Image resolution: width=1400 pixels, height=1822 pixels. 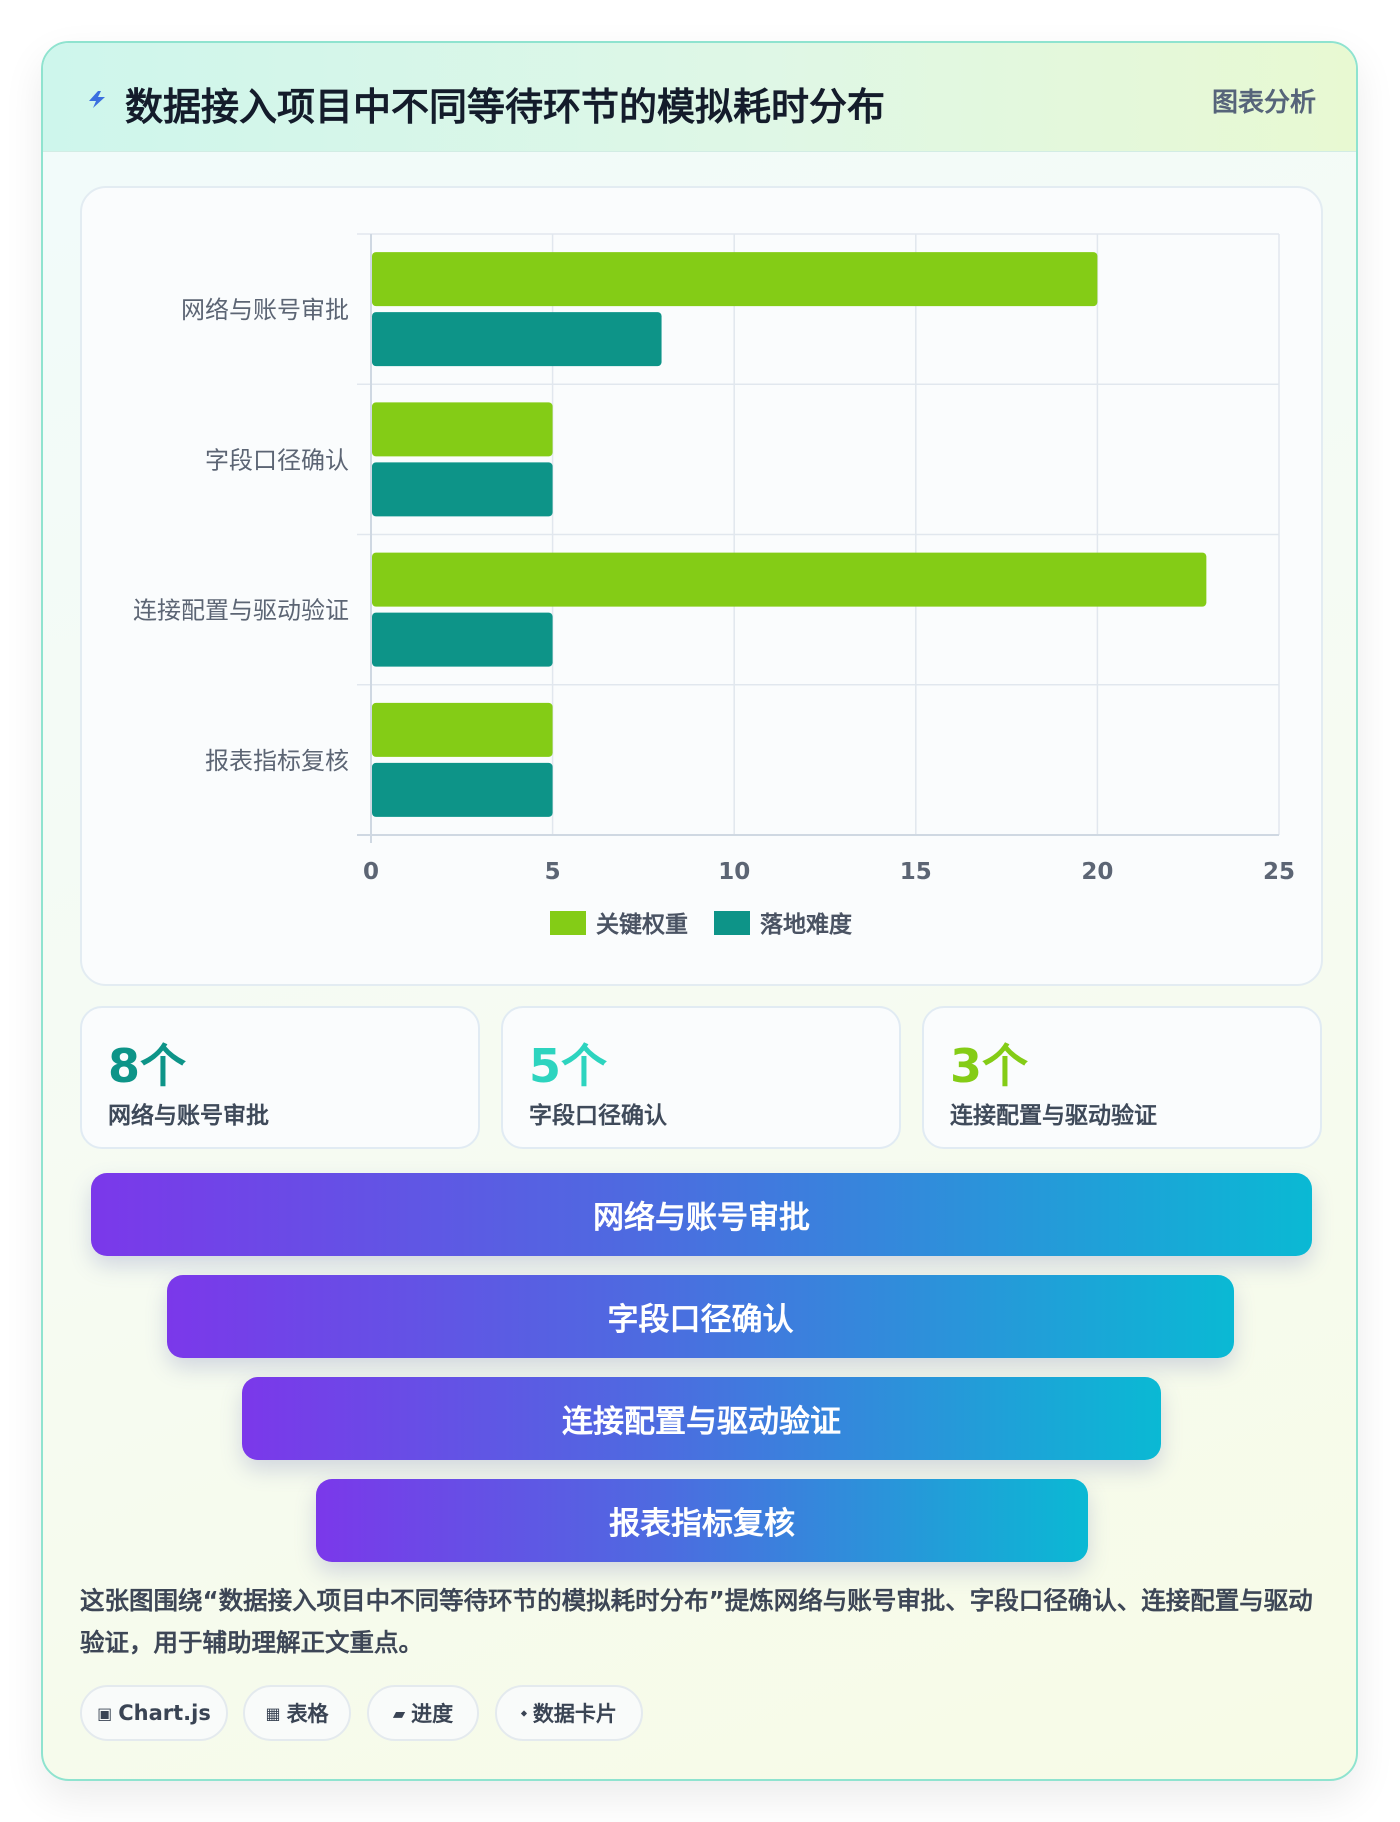 I want to click on stat-label: 网络与账号审批, so click(x=188, y=1116).